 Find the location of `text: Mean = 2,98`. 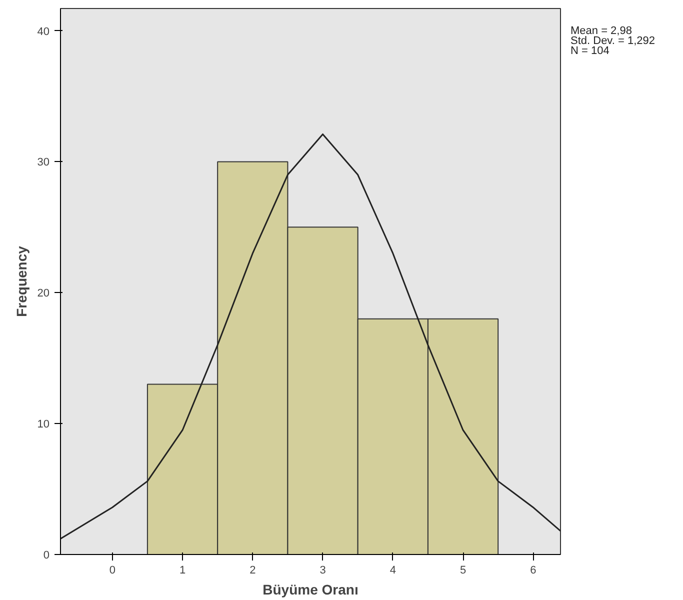

text: Mean = 2,98 is located at coordinates (601, 30).